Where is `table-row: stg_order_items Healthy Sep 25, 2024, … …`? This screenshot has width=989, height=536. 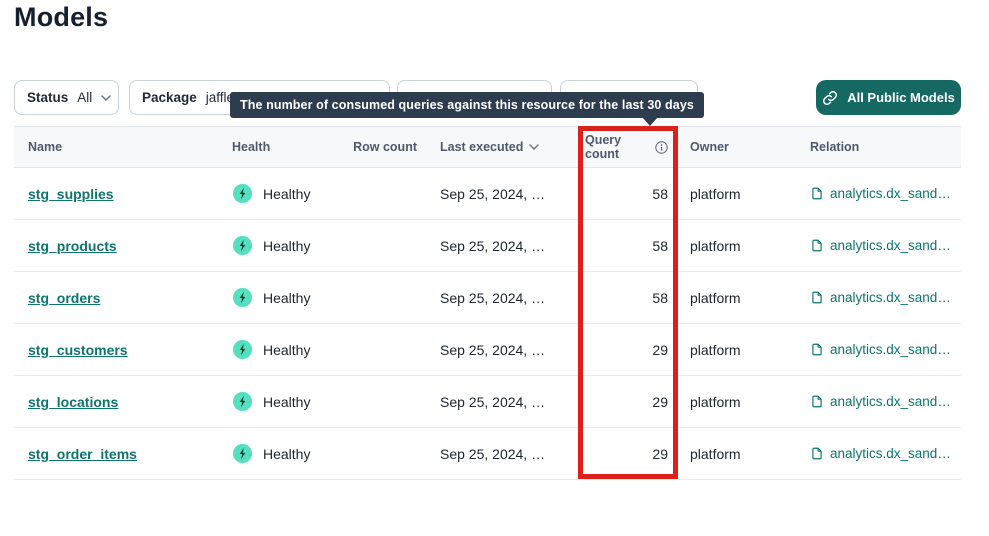 table-row: stg_order_items Healthy Sep 25, 2024, … … is located at coordinates (487, 454).